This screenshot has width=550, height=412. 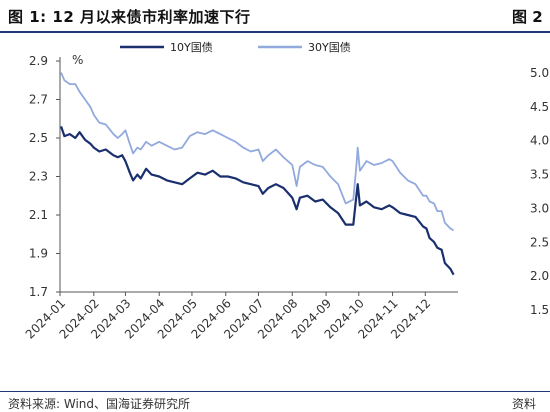 What do you see at coordinates (38, 292) in the screenshot?
I see `y-tick-label: 1.7` at bounding box center [38, 292].